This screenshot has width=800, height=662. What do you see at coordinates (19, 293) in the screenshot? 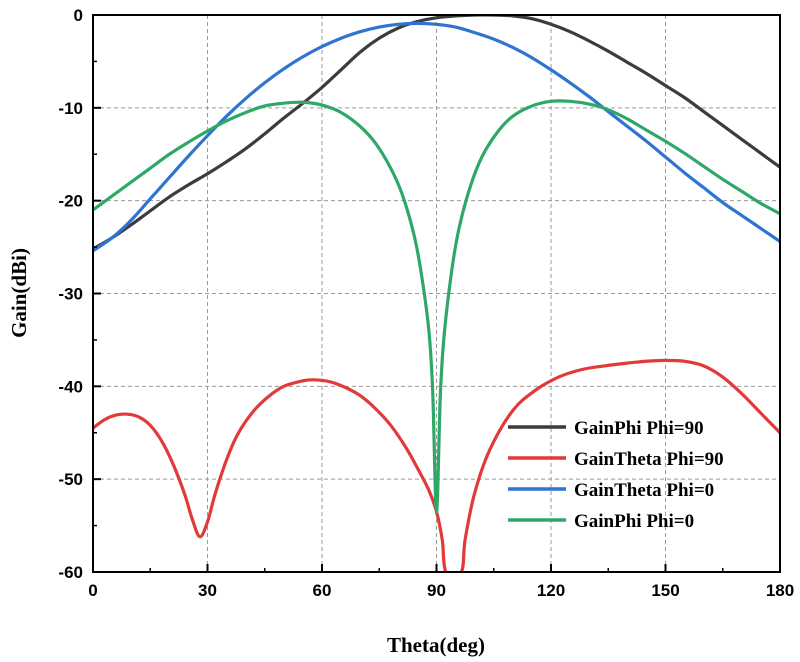
I see `y-axis-title: Gain(dBi)` at bounding box center [19, 293].